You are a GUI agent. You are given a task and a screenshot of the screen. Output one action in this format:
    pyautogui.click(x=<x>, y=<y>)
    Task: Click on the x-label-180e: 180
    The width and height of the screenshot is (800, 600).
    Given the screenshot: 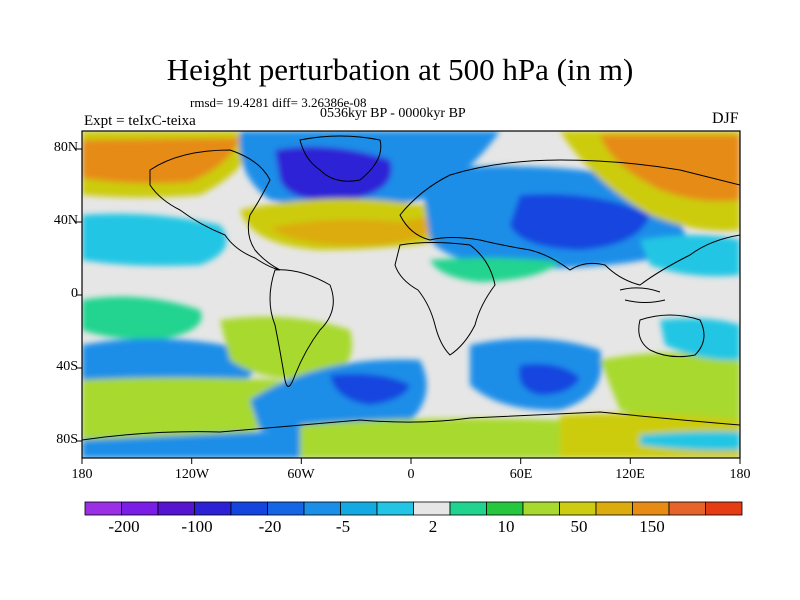 What is the action you would take?
    pyautogui.click(x=740, y=474)
    